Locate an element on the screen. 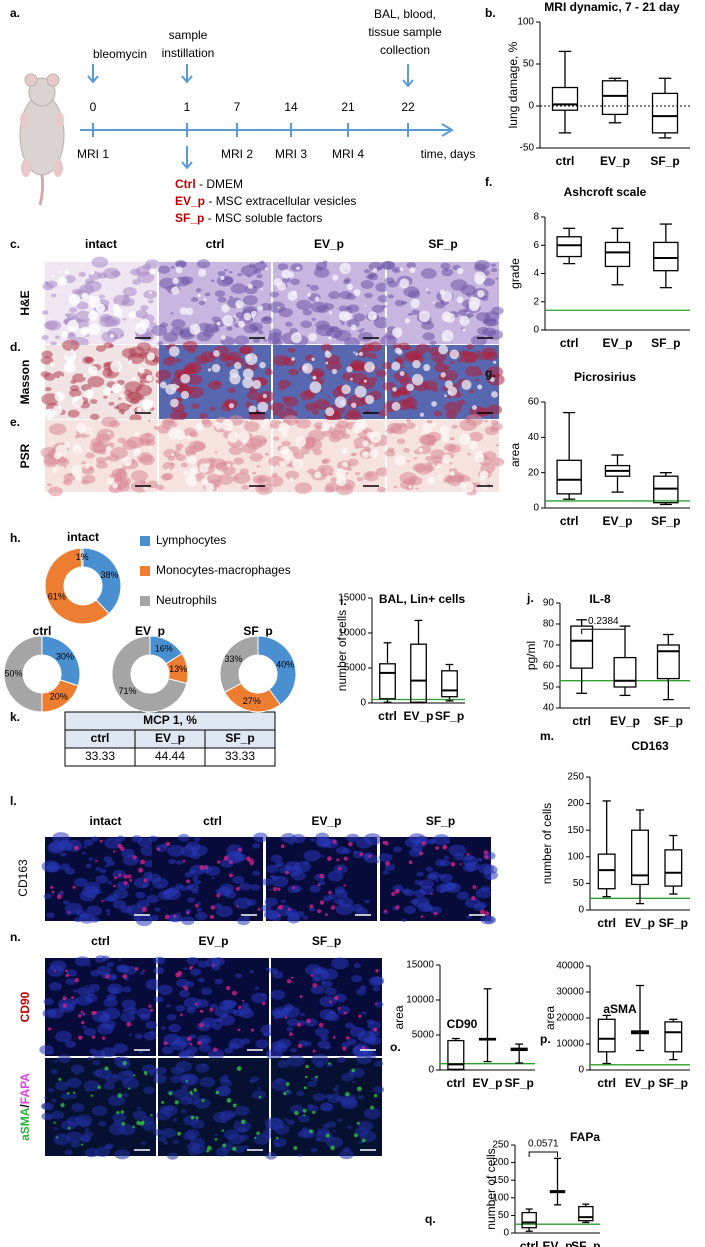 This screenshot has width=705, height=1247. y-tick-label: 5000 is located at coordinates (355, 668).